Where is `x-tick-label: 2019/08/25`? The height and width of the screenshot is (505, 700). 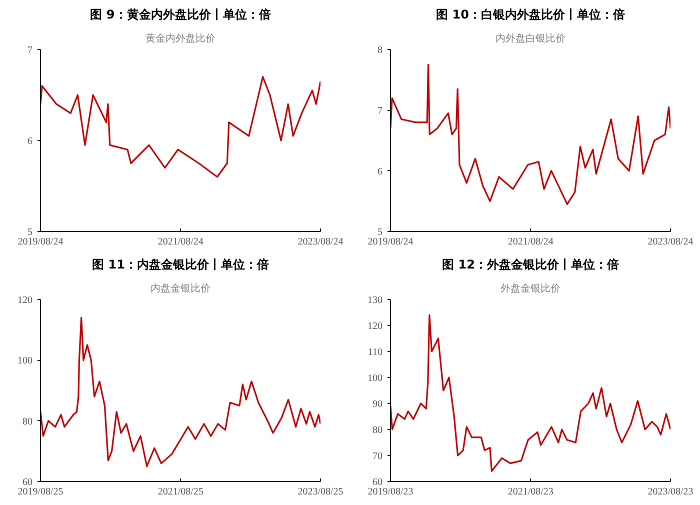
x-tick-label: 2019/08/25 is located at coordinates (41, 492).